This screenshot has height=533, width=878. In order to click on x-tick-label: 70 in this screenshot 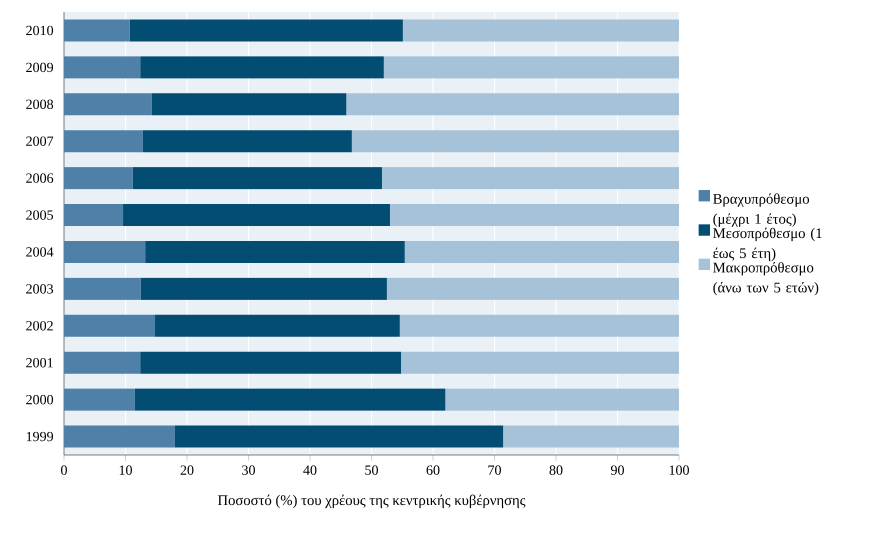, I will do `click(494, 470)`.